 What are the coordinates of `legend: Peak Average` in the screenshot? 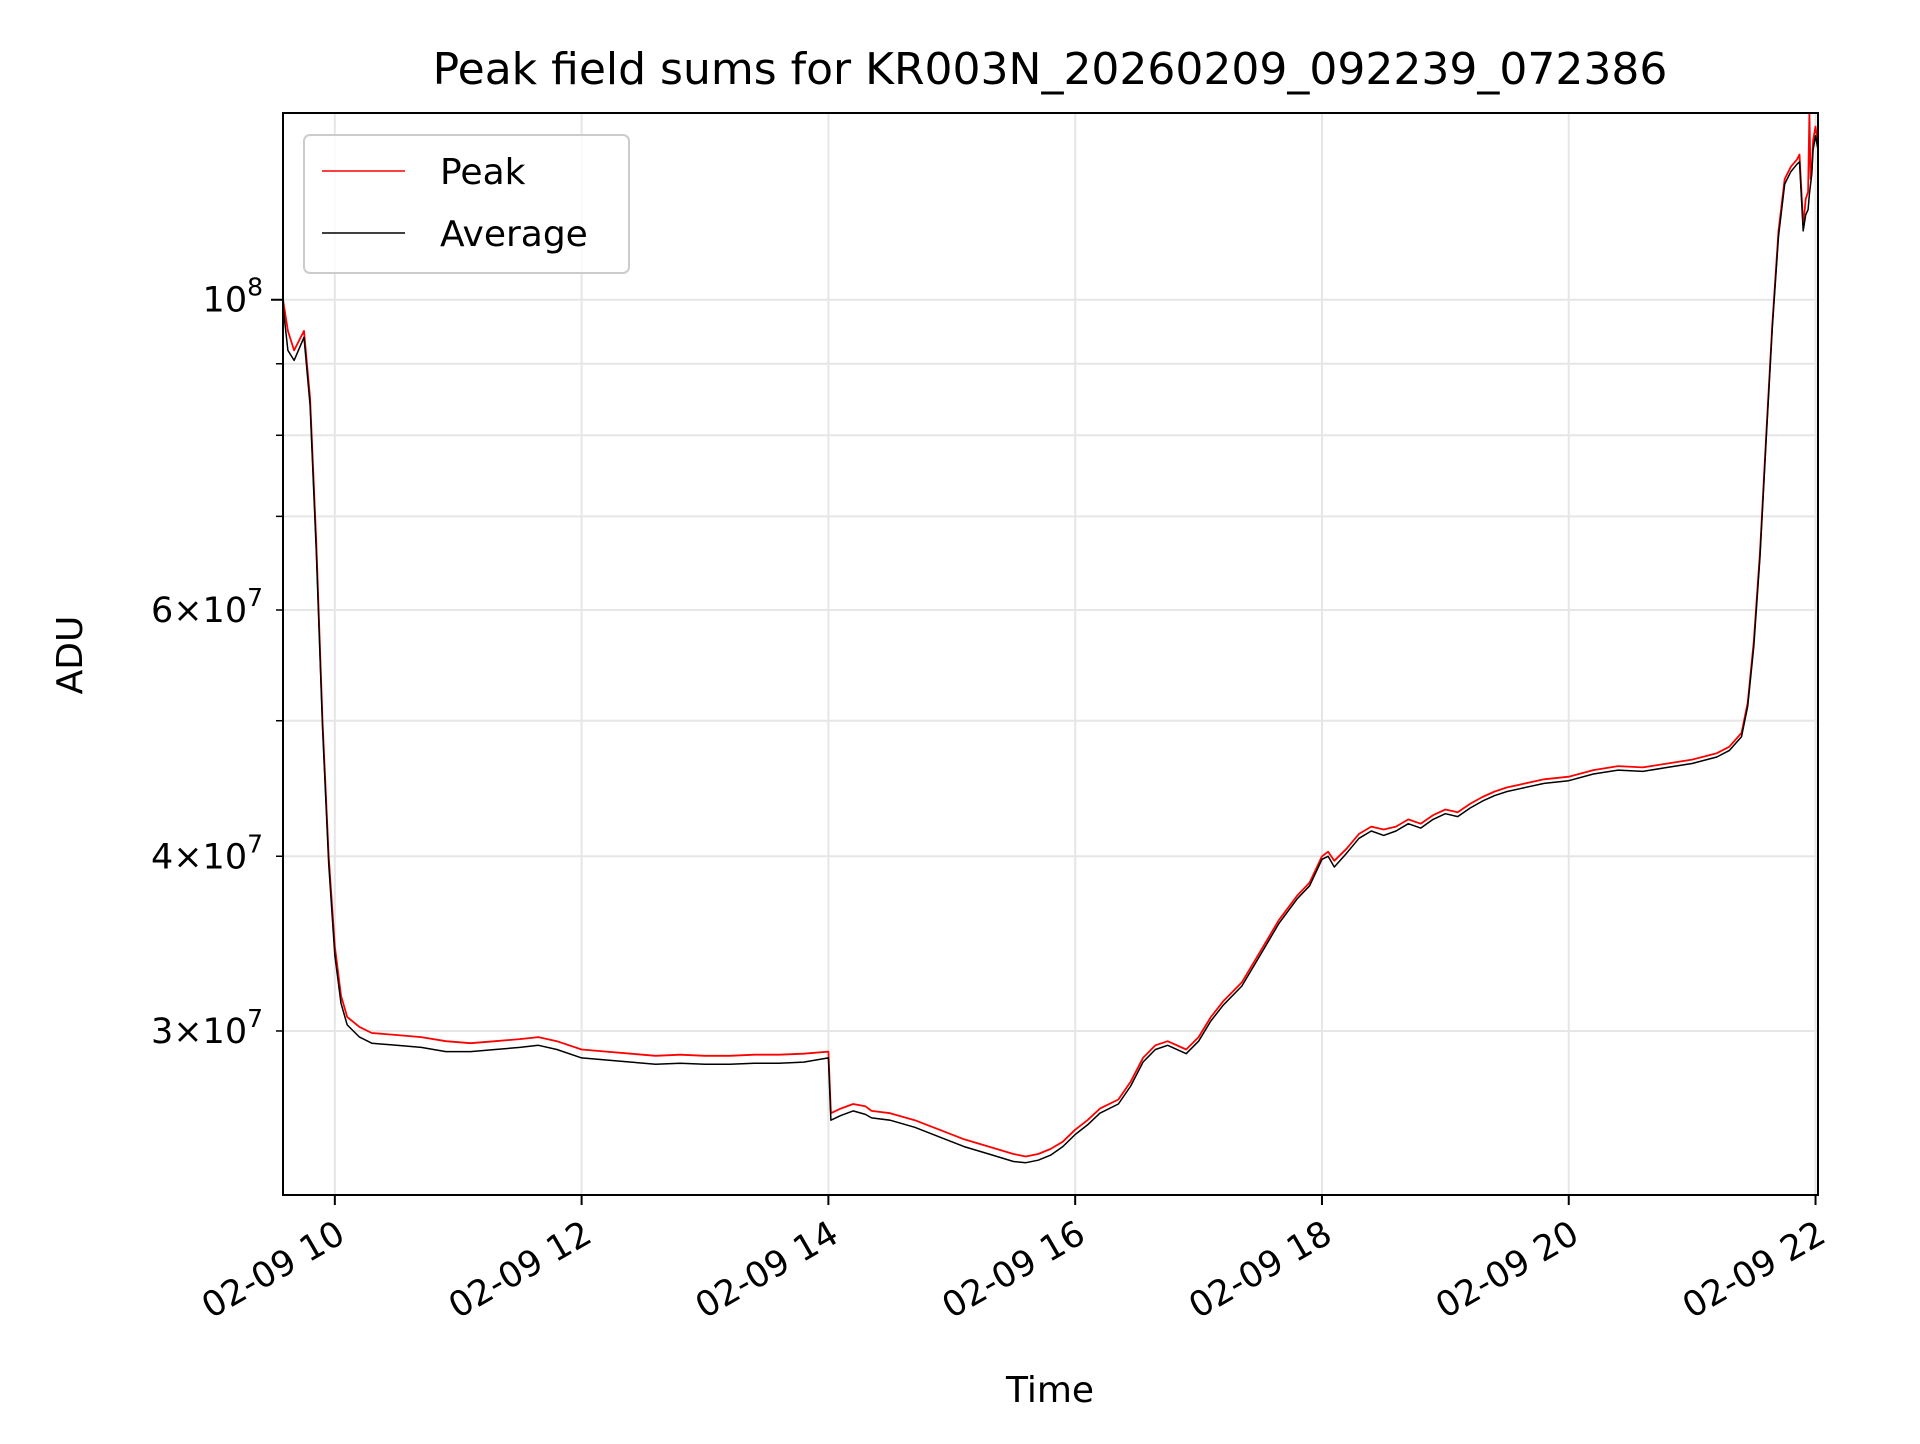 It's located at (466, 204).